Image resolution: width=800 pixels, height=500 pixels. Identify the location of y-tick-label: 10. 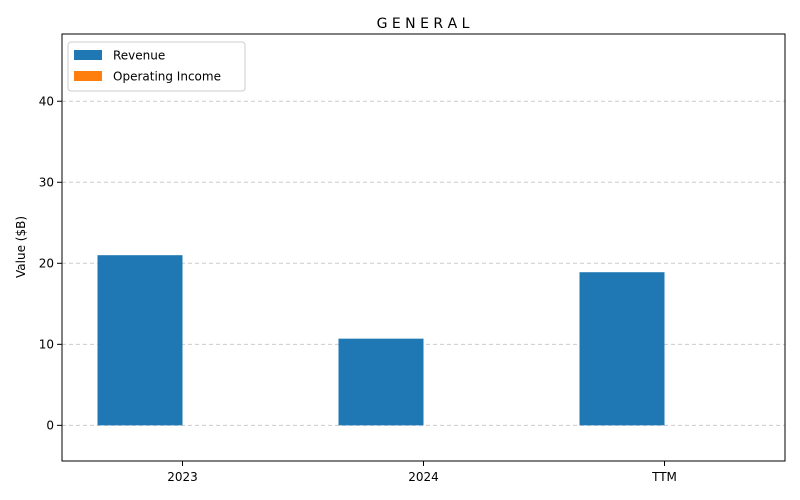
(46, 344).